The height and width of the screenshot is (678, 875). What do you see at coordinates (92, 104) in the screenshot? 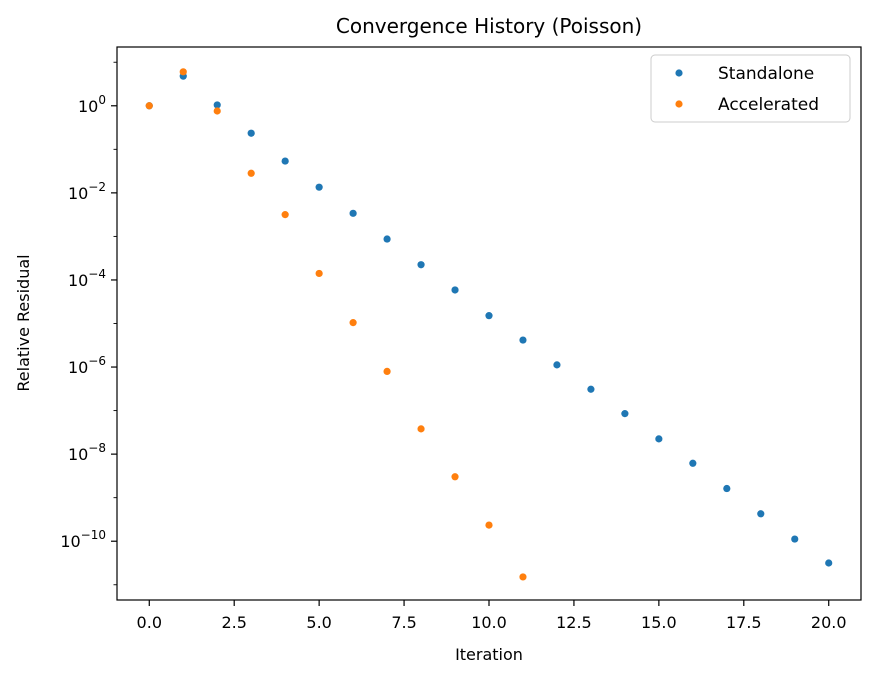
I see `y-tick-label: 10⁰` at bounding box center [92, 104].